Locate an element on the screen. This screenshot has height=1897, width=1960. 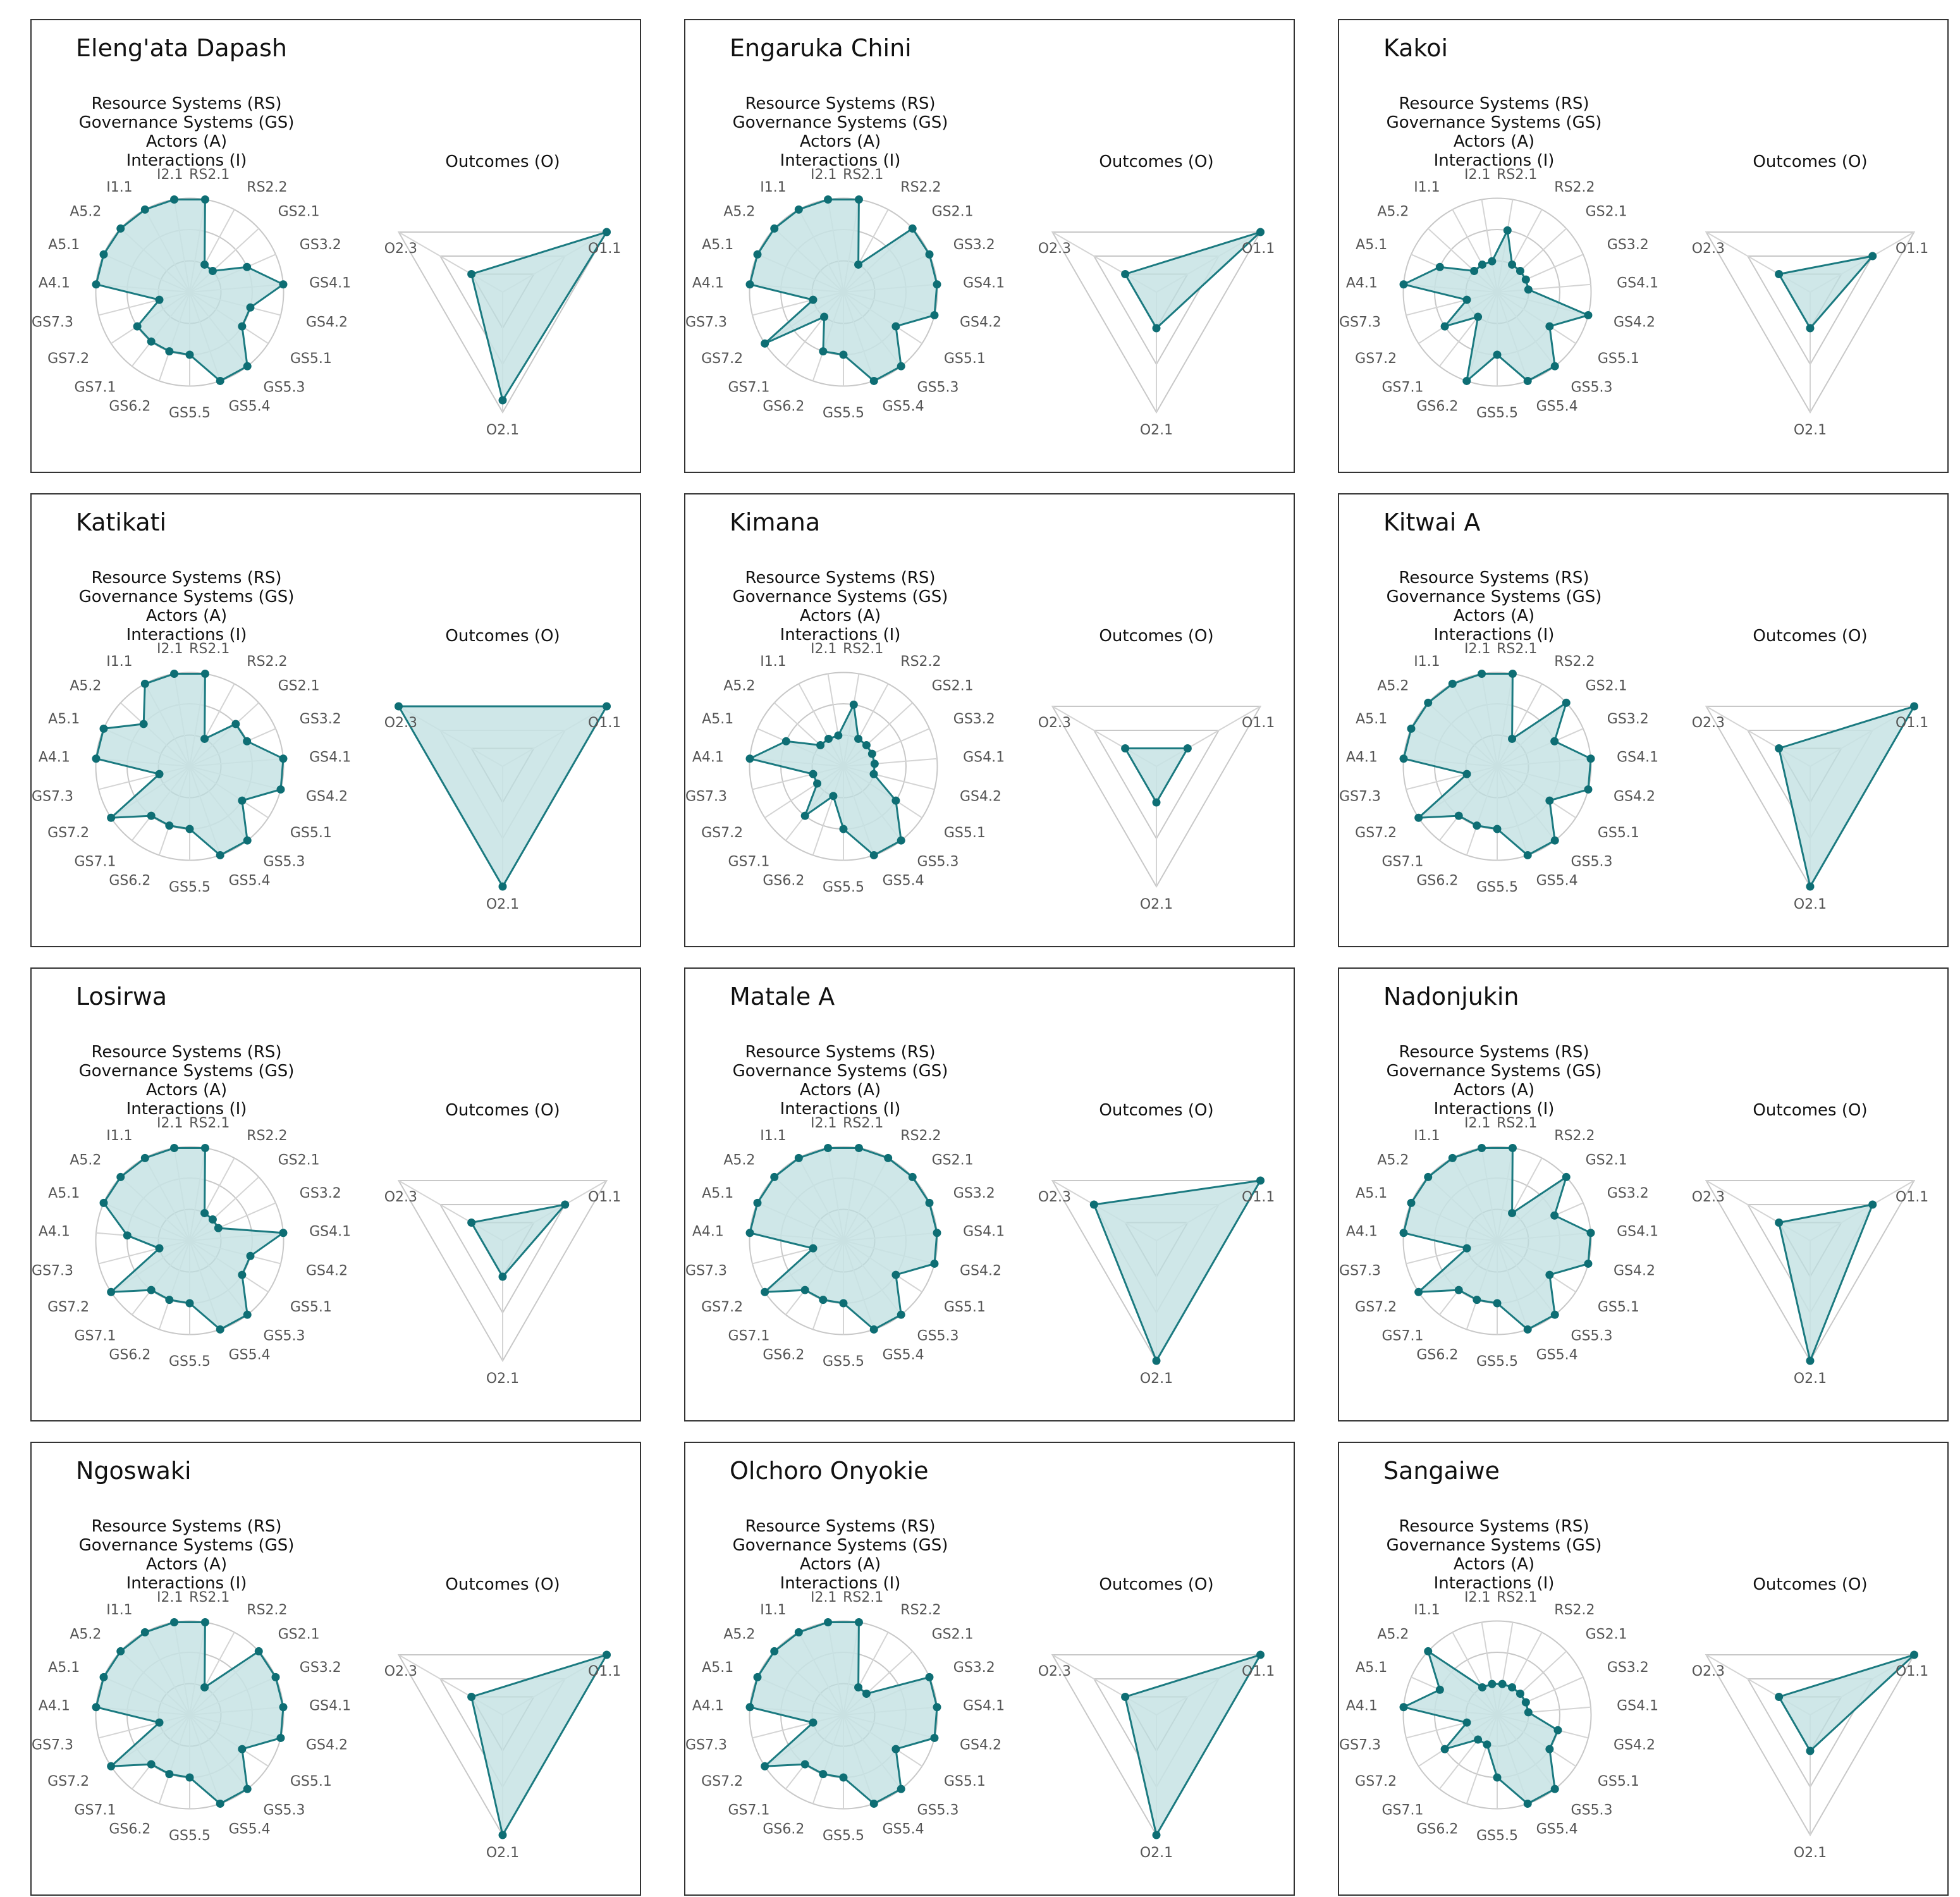
left-axis-label: GS3.2 is located at coordinates (320, 245).